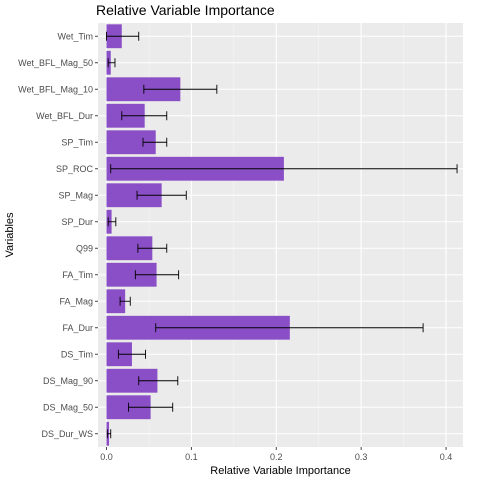  What do you see at coordinates (131, 274) in the screenshot?
I see `bar-FA_Tim` at bounding box center [131, 274].